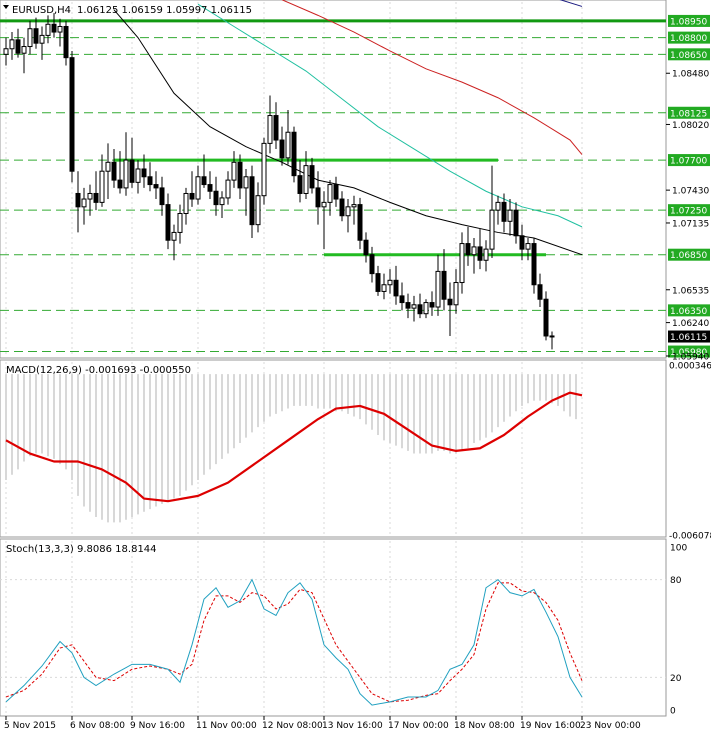  Describe the element at coordinates (6, 7) in the screenshot. I see `collapse-triangle-icon` at that location.